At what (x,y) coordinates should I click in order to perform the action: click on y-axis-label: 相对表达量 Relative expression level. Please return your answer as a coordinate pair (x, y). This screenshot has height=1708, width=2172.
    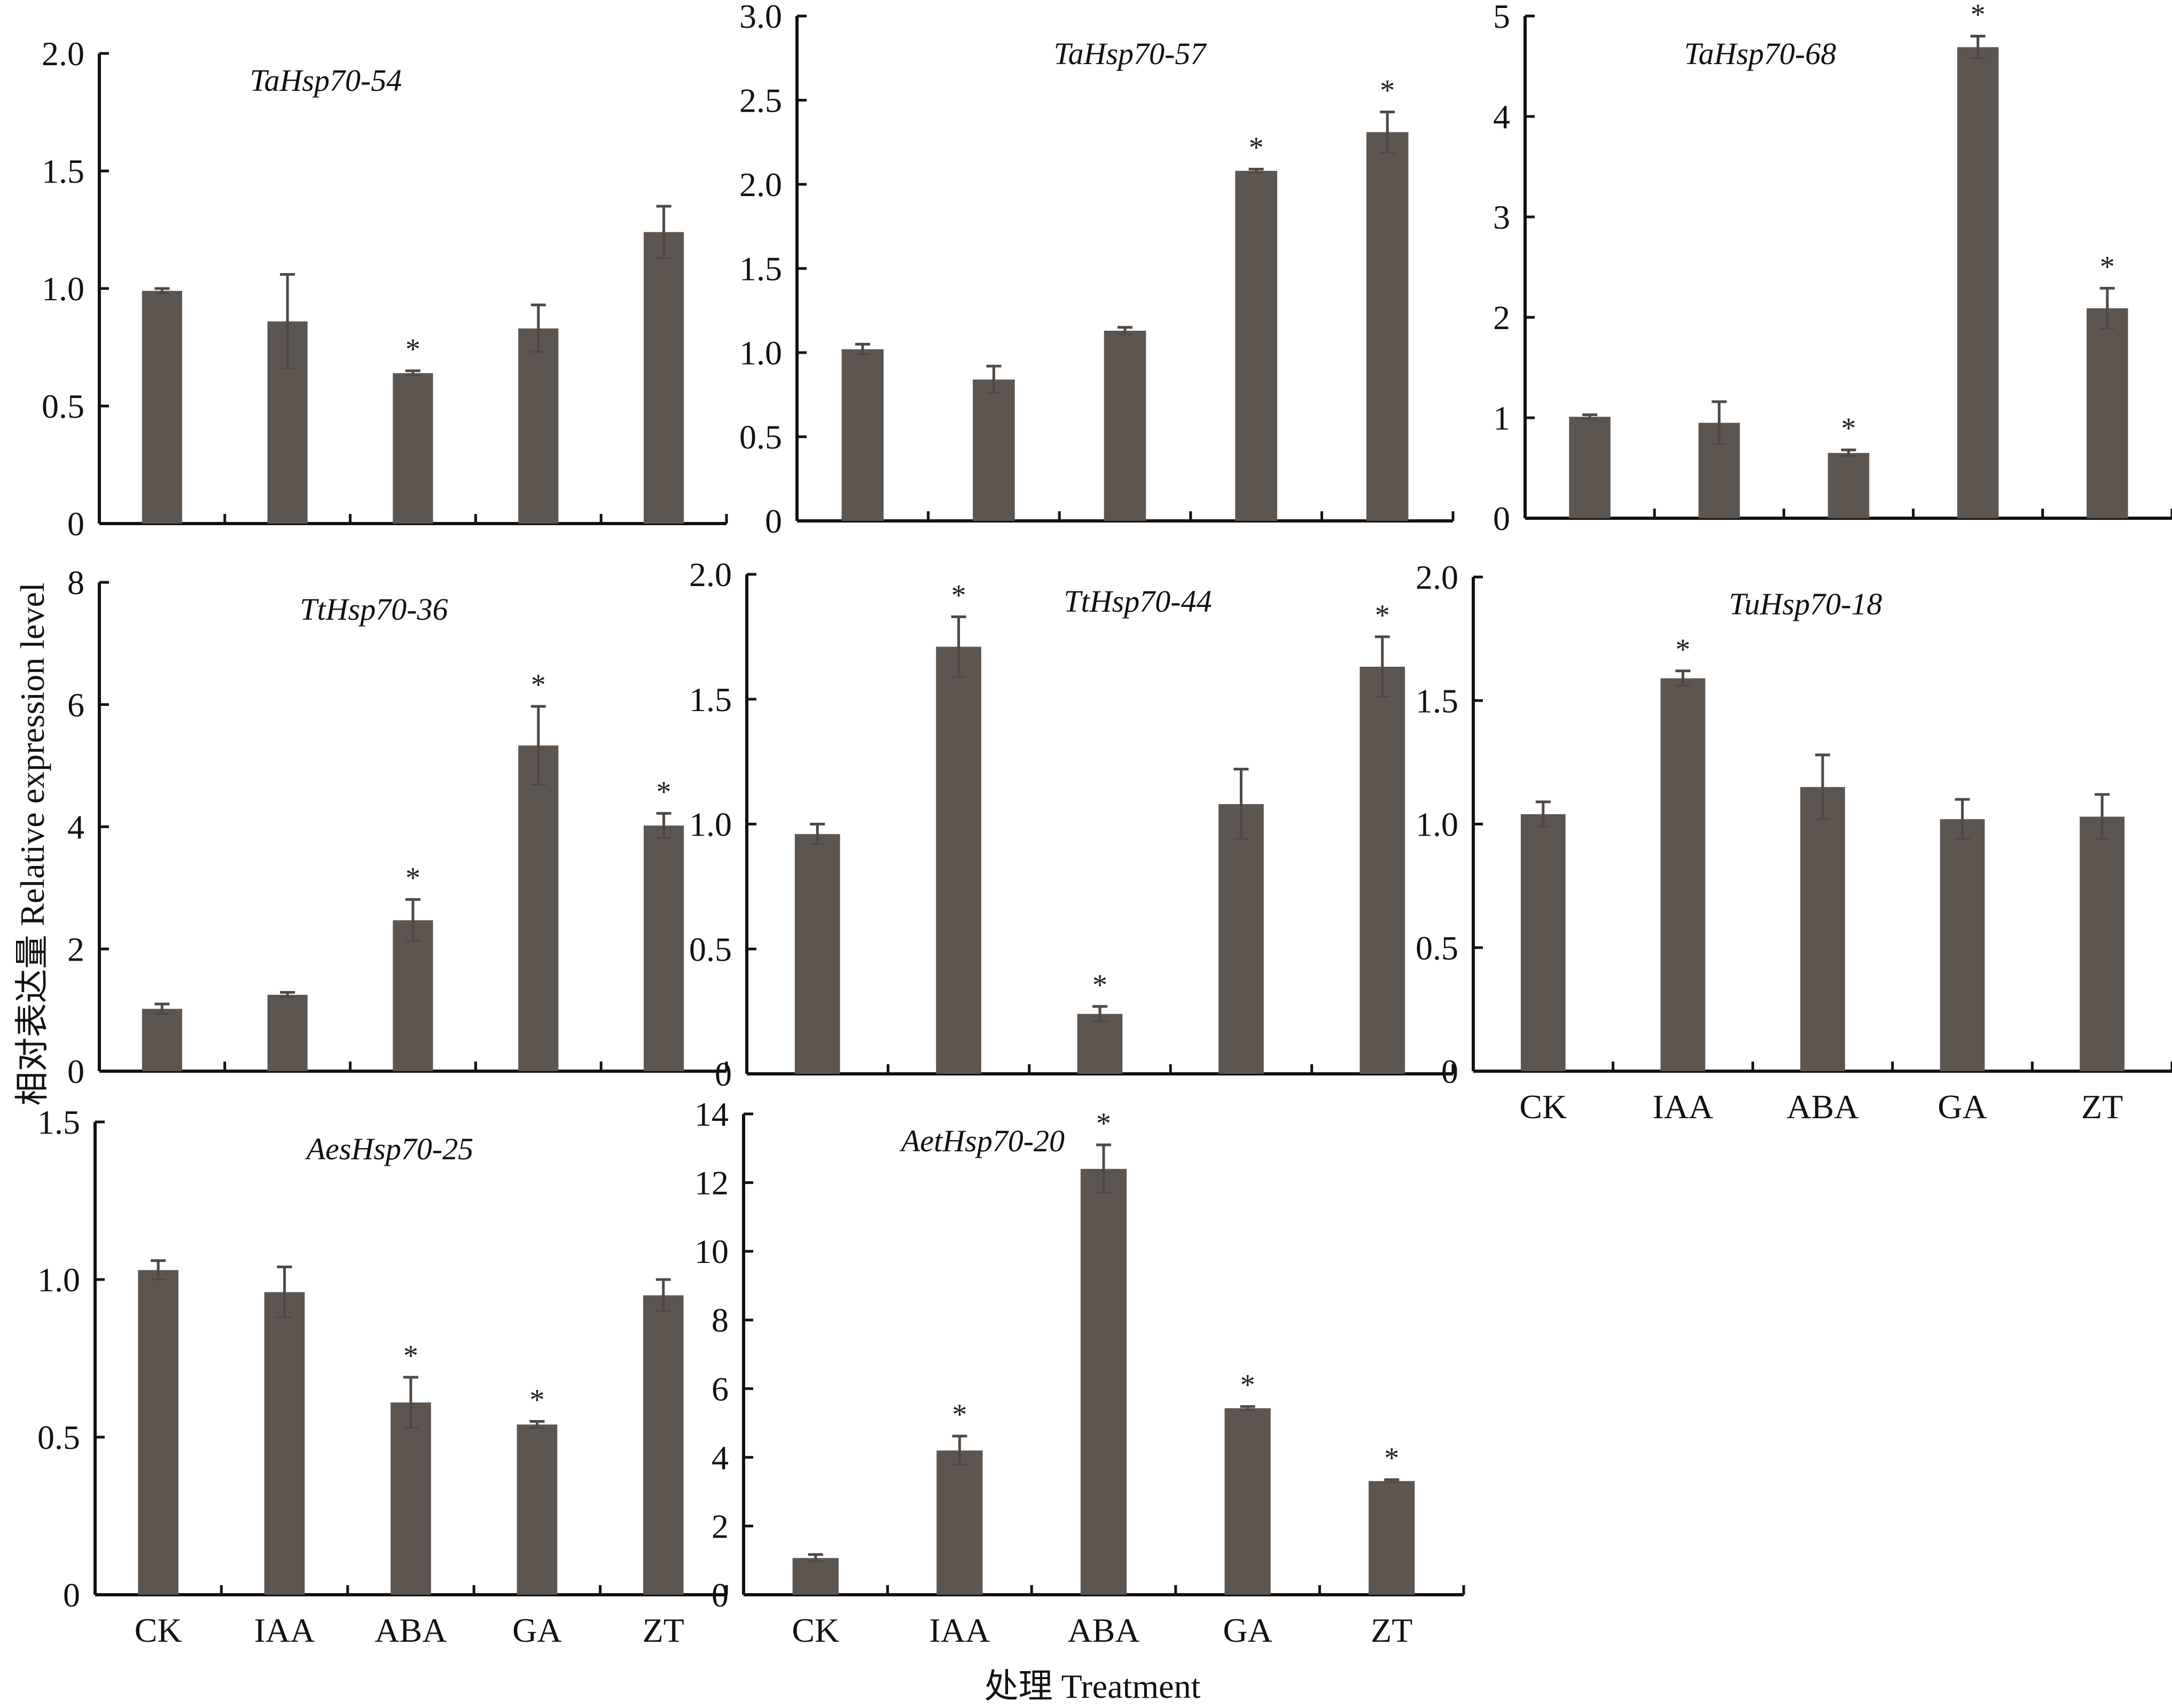
    Looking at the image, I should click on (32, 844).